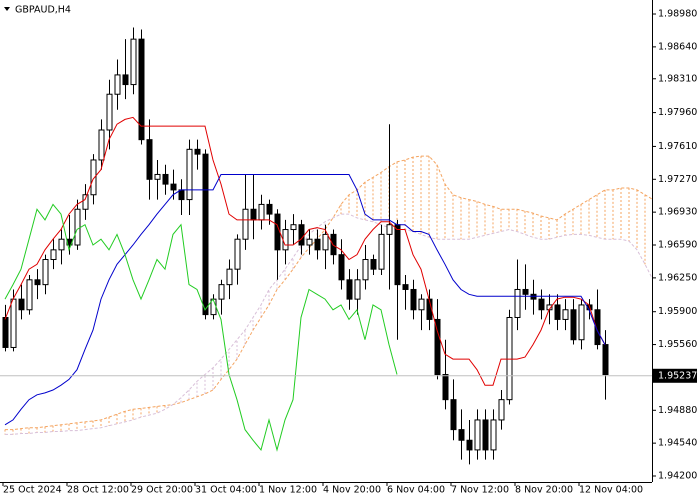 Image resolution: width=700 pixels, height=500 pixels. Describe the element at coordinates (7, 9) in the screenshot. I see `symbol-arrow` at that location.